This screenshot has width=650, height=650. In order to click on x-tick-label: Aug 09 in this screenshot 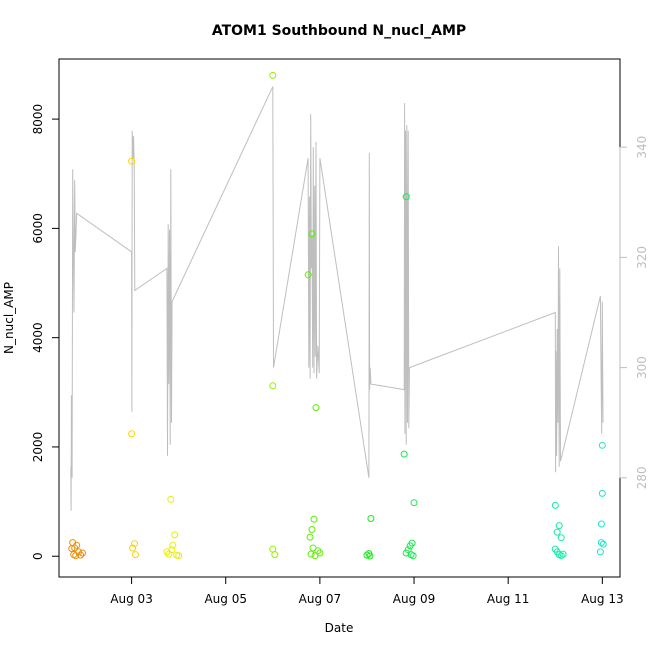, I will do `click(414, 599)`.